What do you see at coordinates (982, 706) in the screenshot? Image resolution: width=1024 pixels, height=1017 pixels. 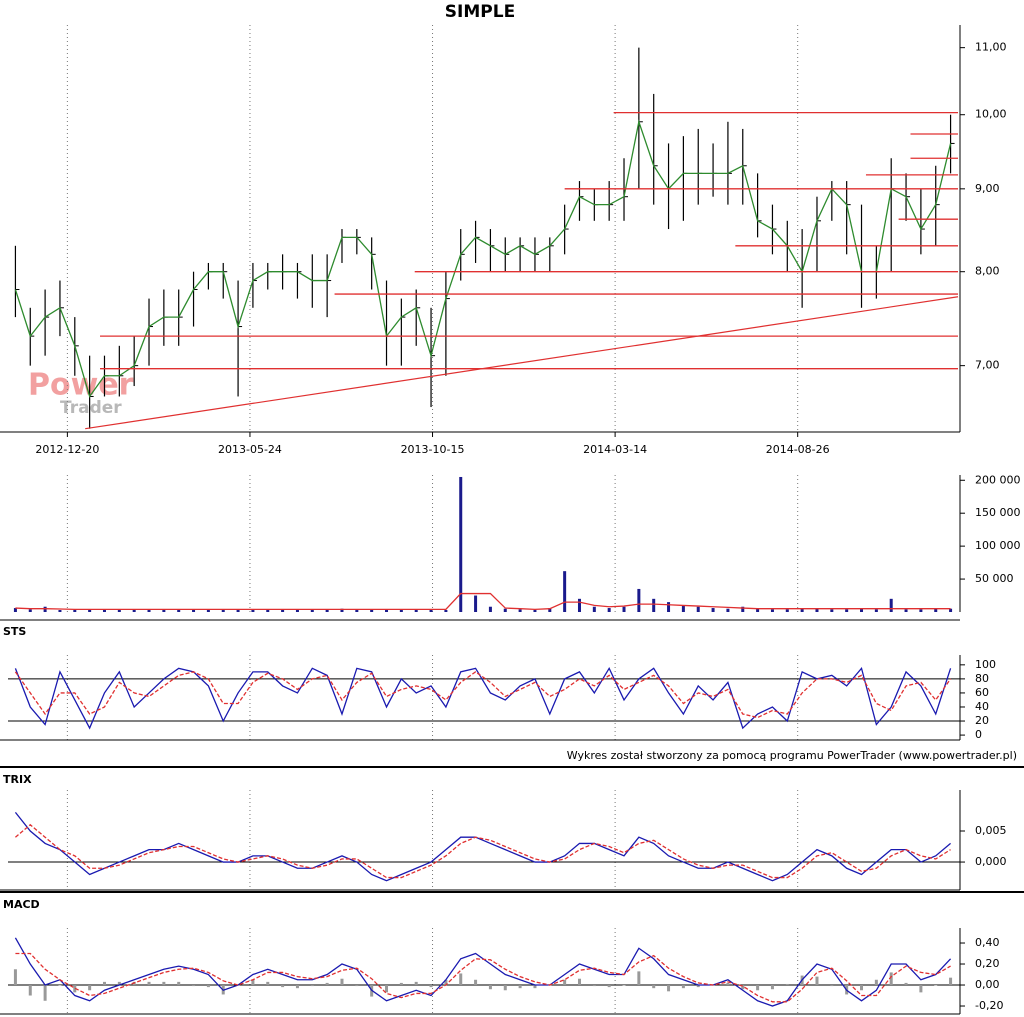 I see `y-tick-label: 40` at bounding box center [982, 706].